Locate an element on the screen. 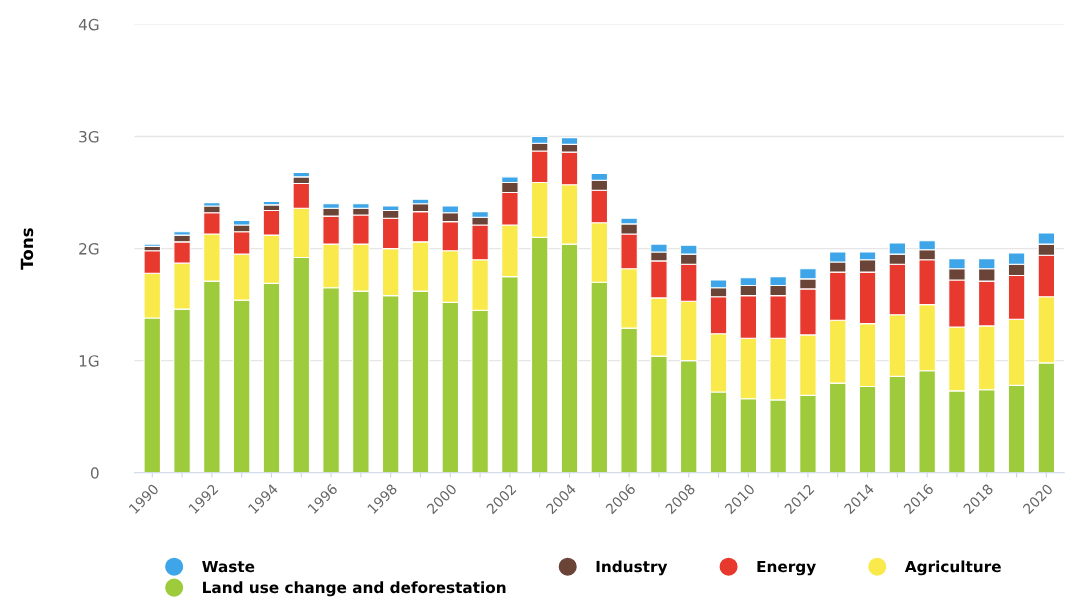 This screenshot has height=610, width=1075. y-tick-label: 0 is located at coordinates (94, 473).